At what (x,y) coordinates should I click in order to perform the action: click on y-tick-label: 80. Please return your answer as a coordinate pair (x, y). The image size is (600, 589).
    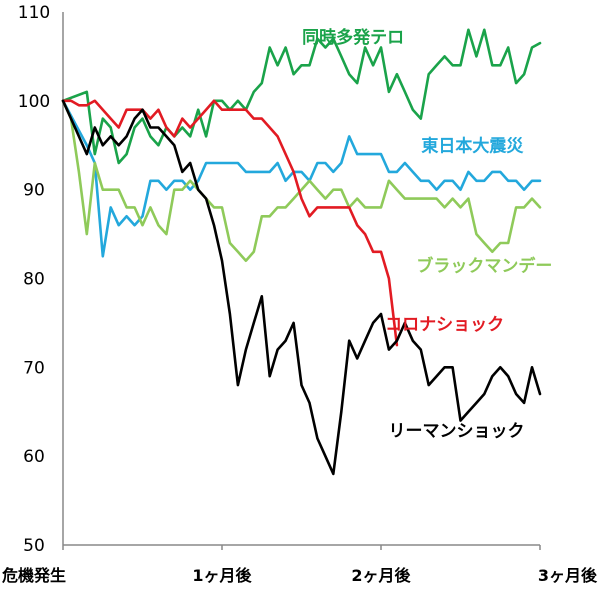
    Looking at the image, I should click on (34, 280).